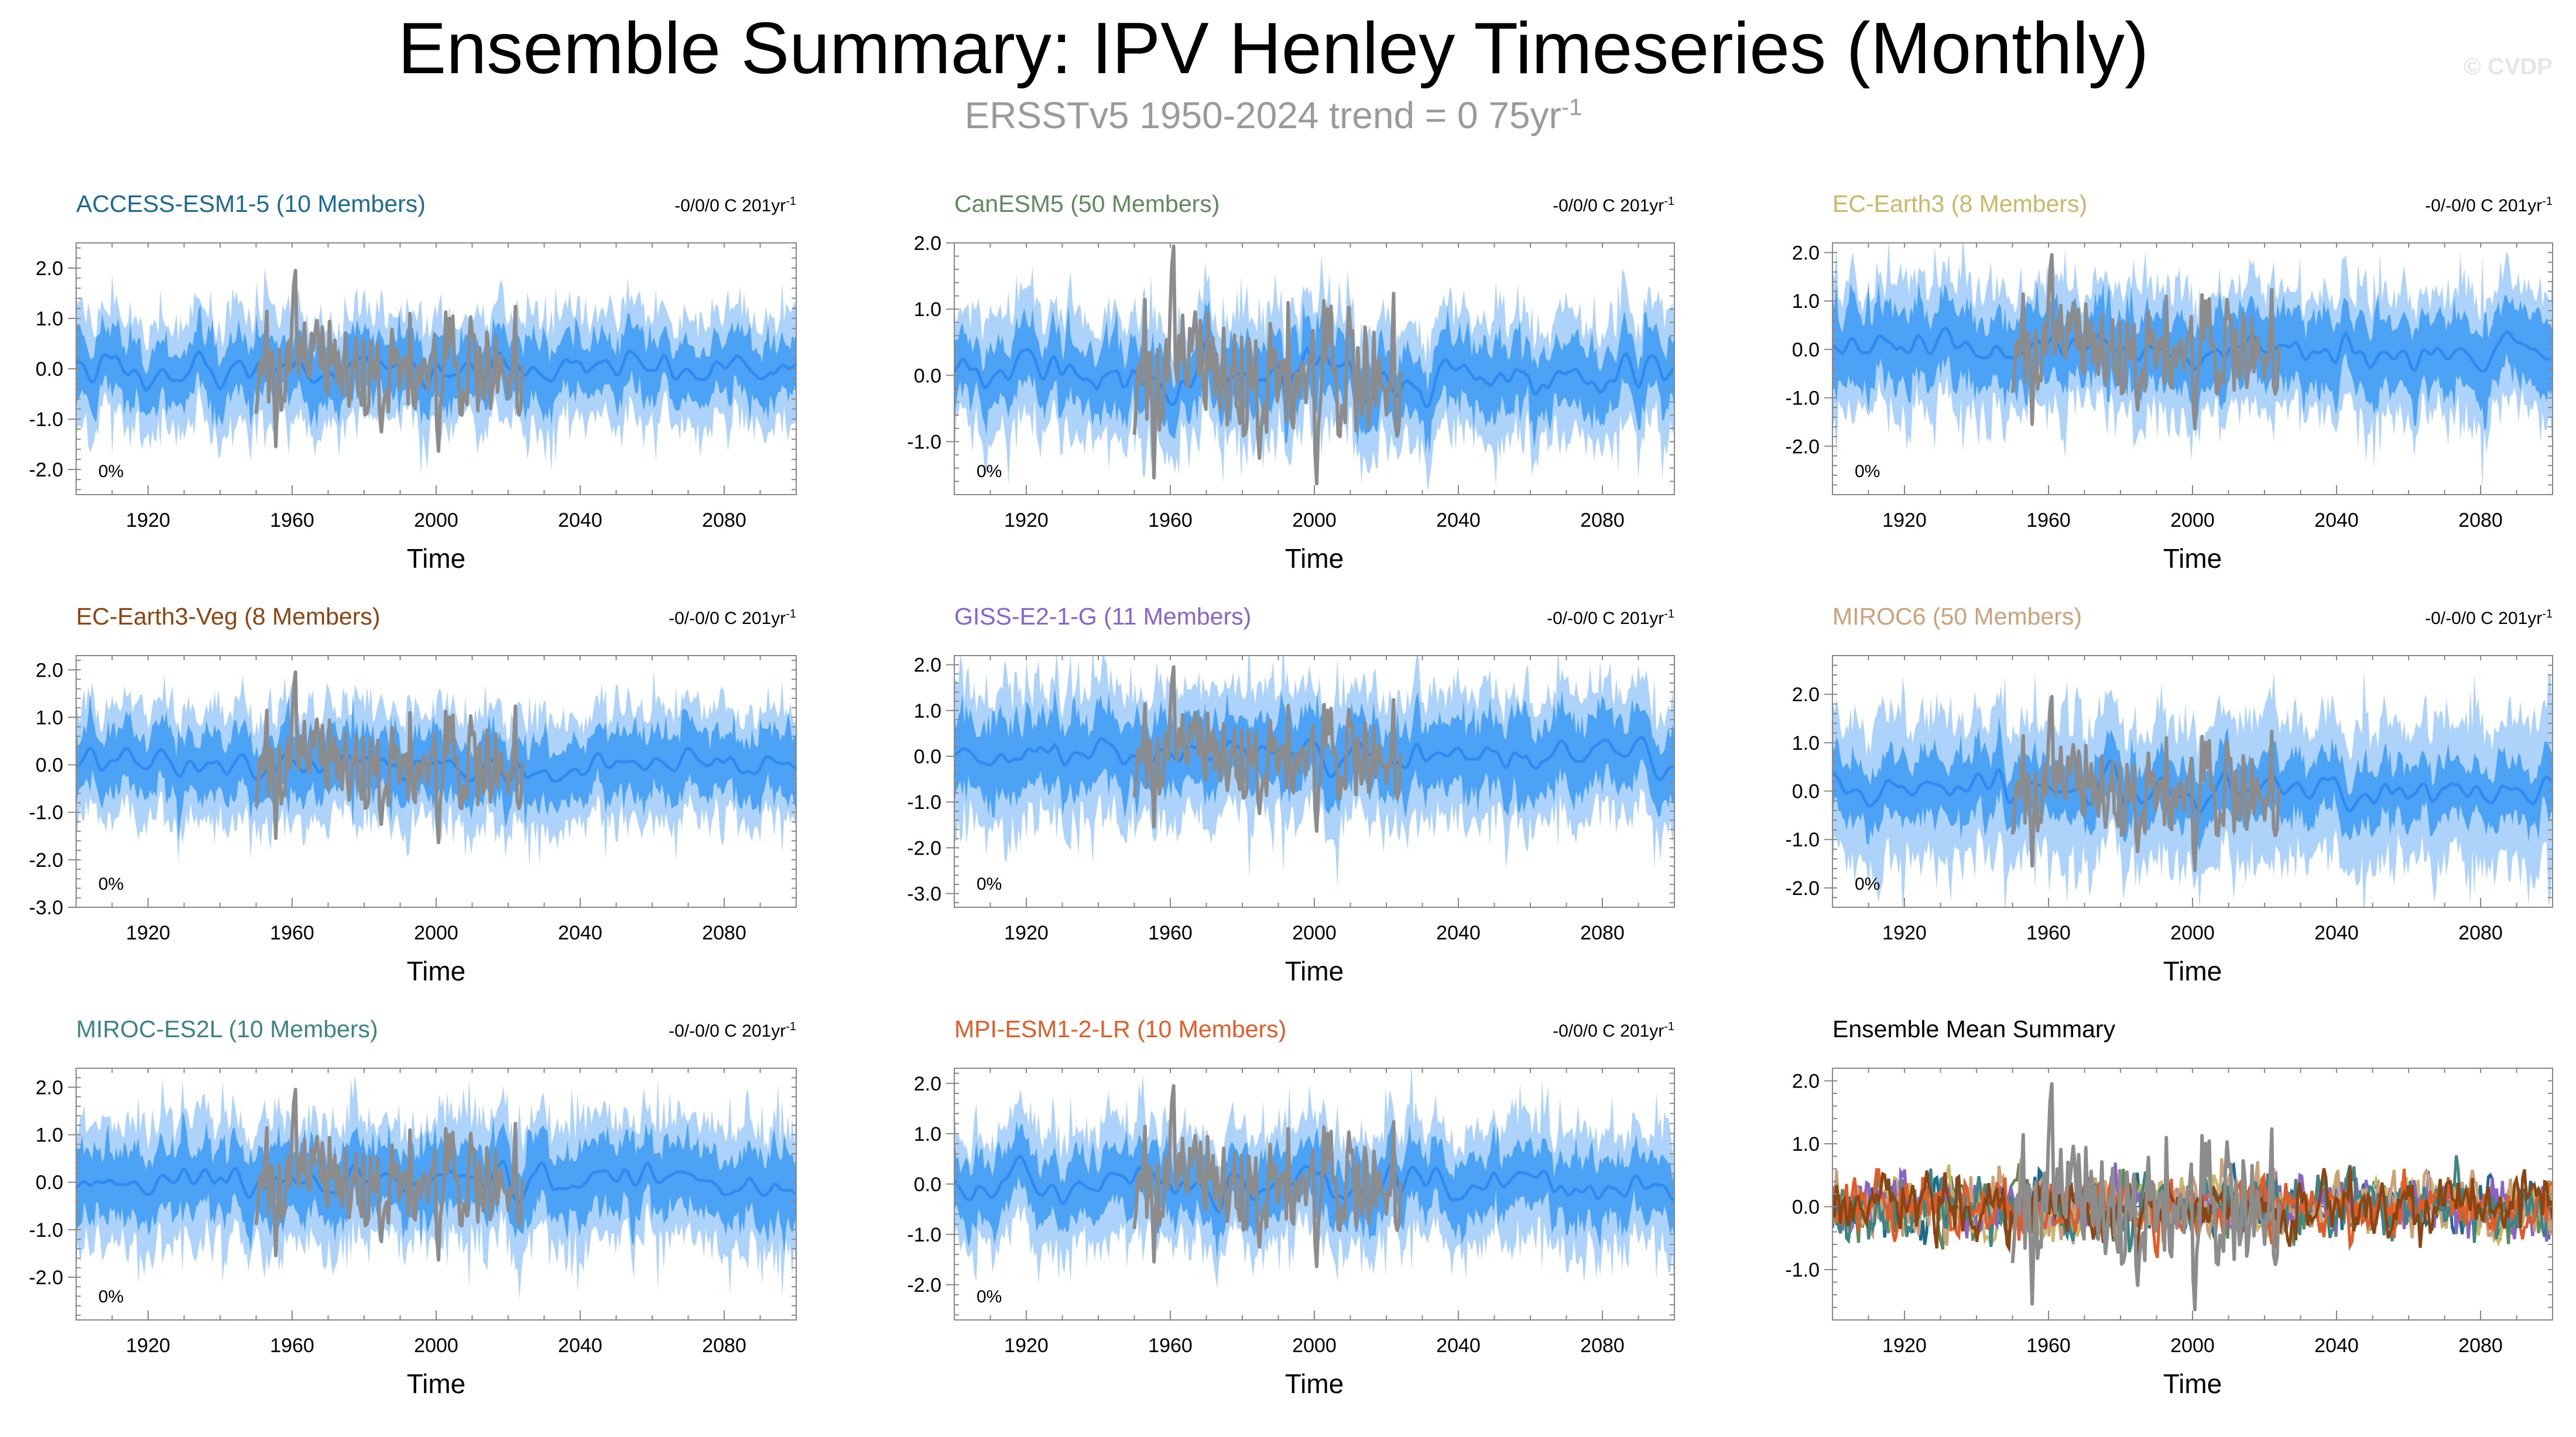 The width and height of the screenshot is (2576, 1437). What do you see at coordinates (251, 203) in the screenshot?
I see `chart-title: ACCESS-ESM1-5 (10 Members)` at bounding box center [251, 203].